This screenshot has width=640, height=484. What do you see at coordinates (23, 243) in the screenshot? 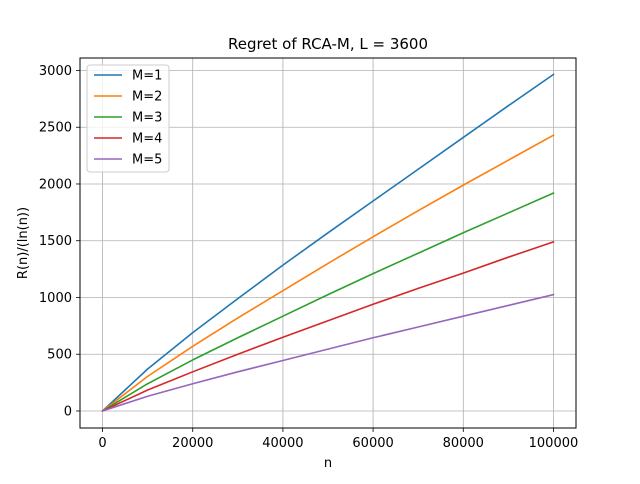
I see `y-axis-label: R(n)/(ln(n))` at bounding box center [23, 243].